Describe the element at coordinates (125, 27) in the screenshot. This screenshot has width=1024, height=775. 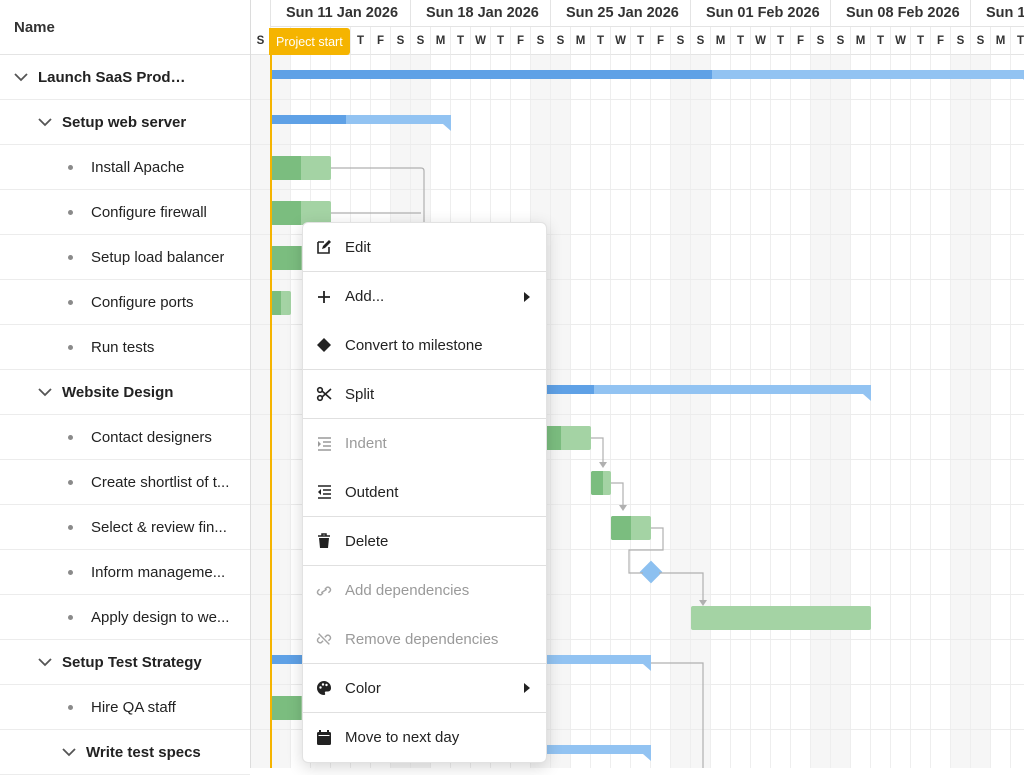
I see `name-column-header: Name` at that location.